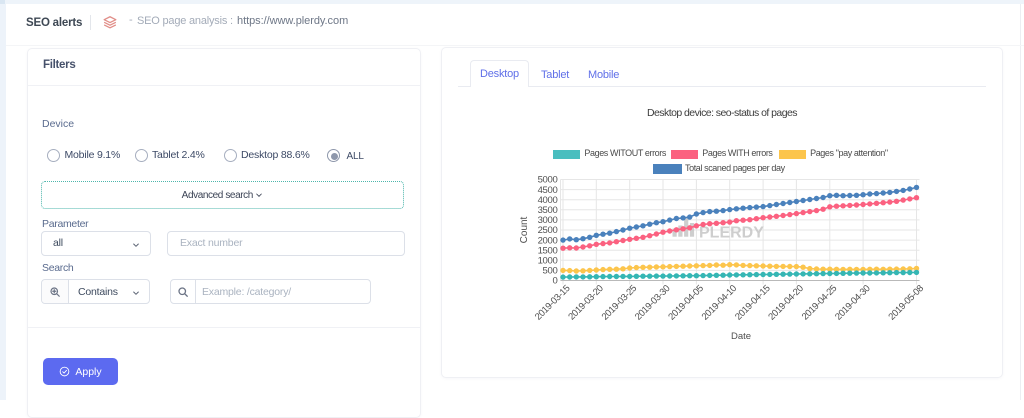  Describe the element at coordinates (752, 302) in the screenshot. I see `svg-text: 2019-04-15` at that location.